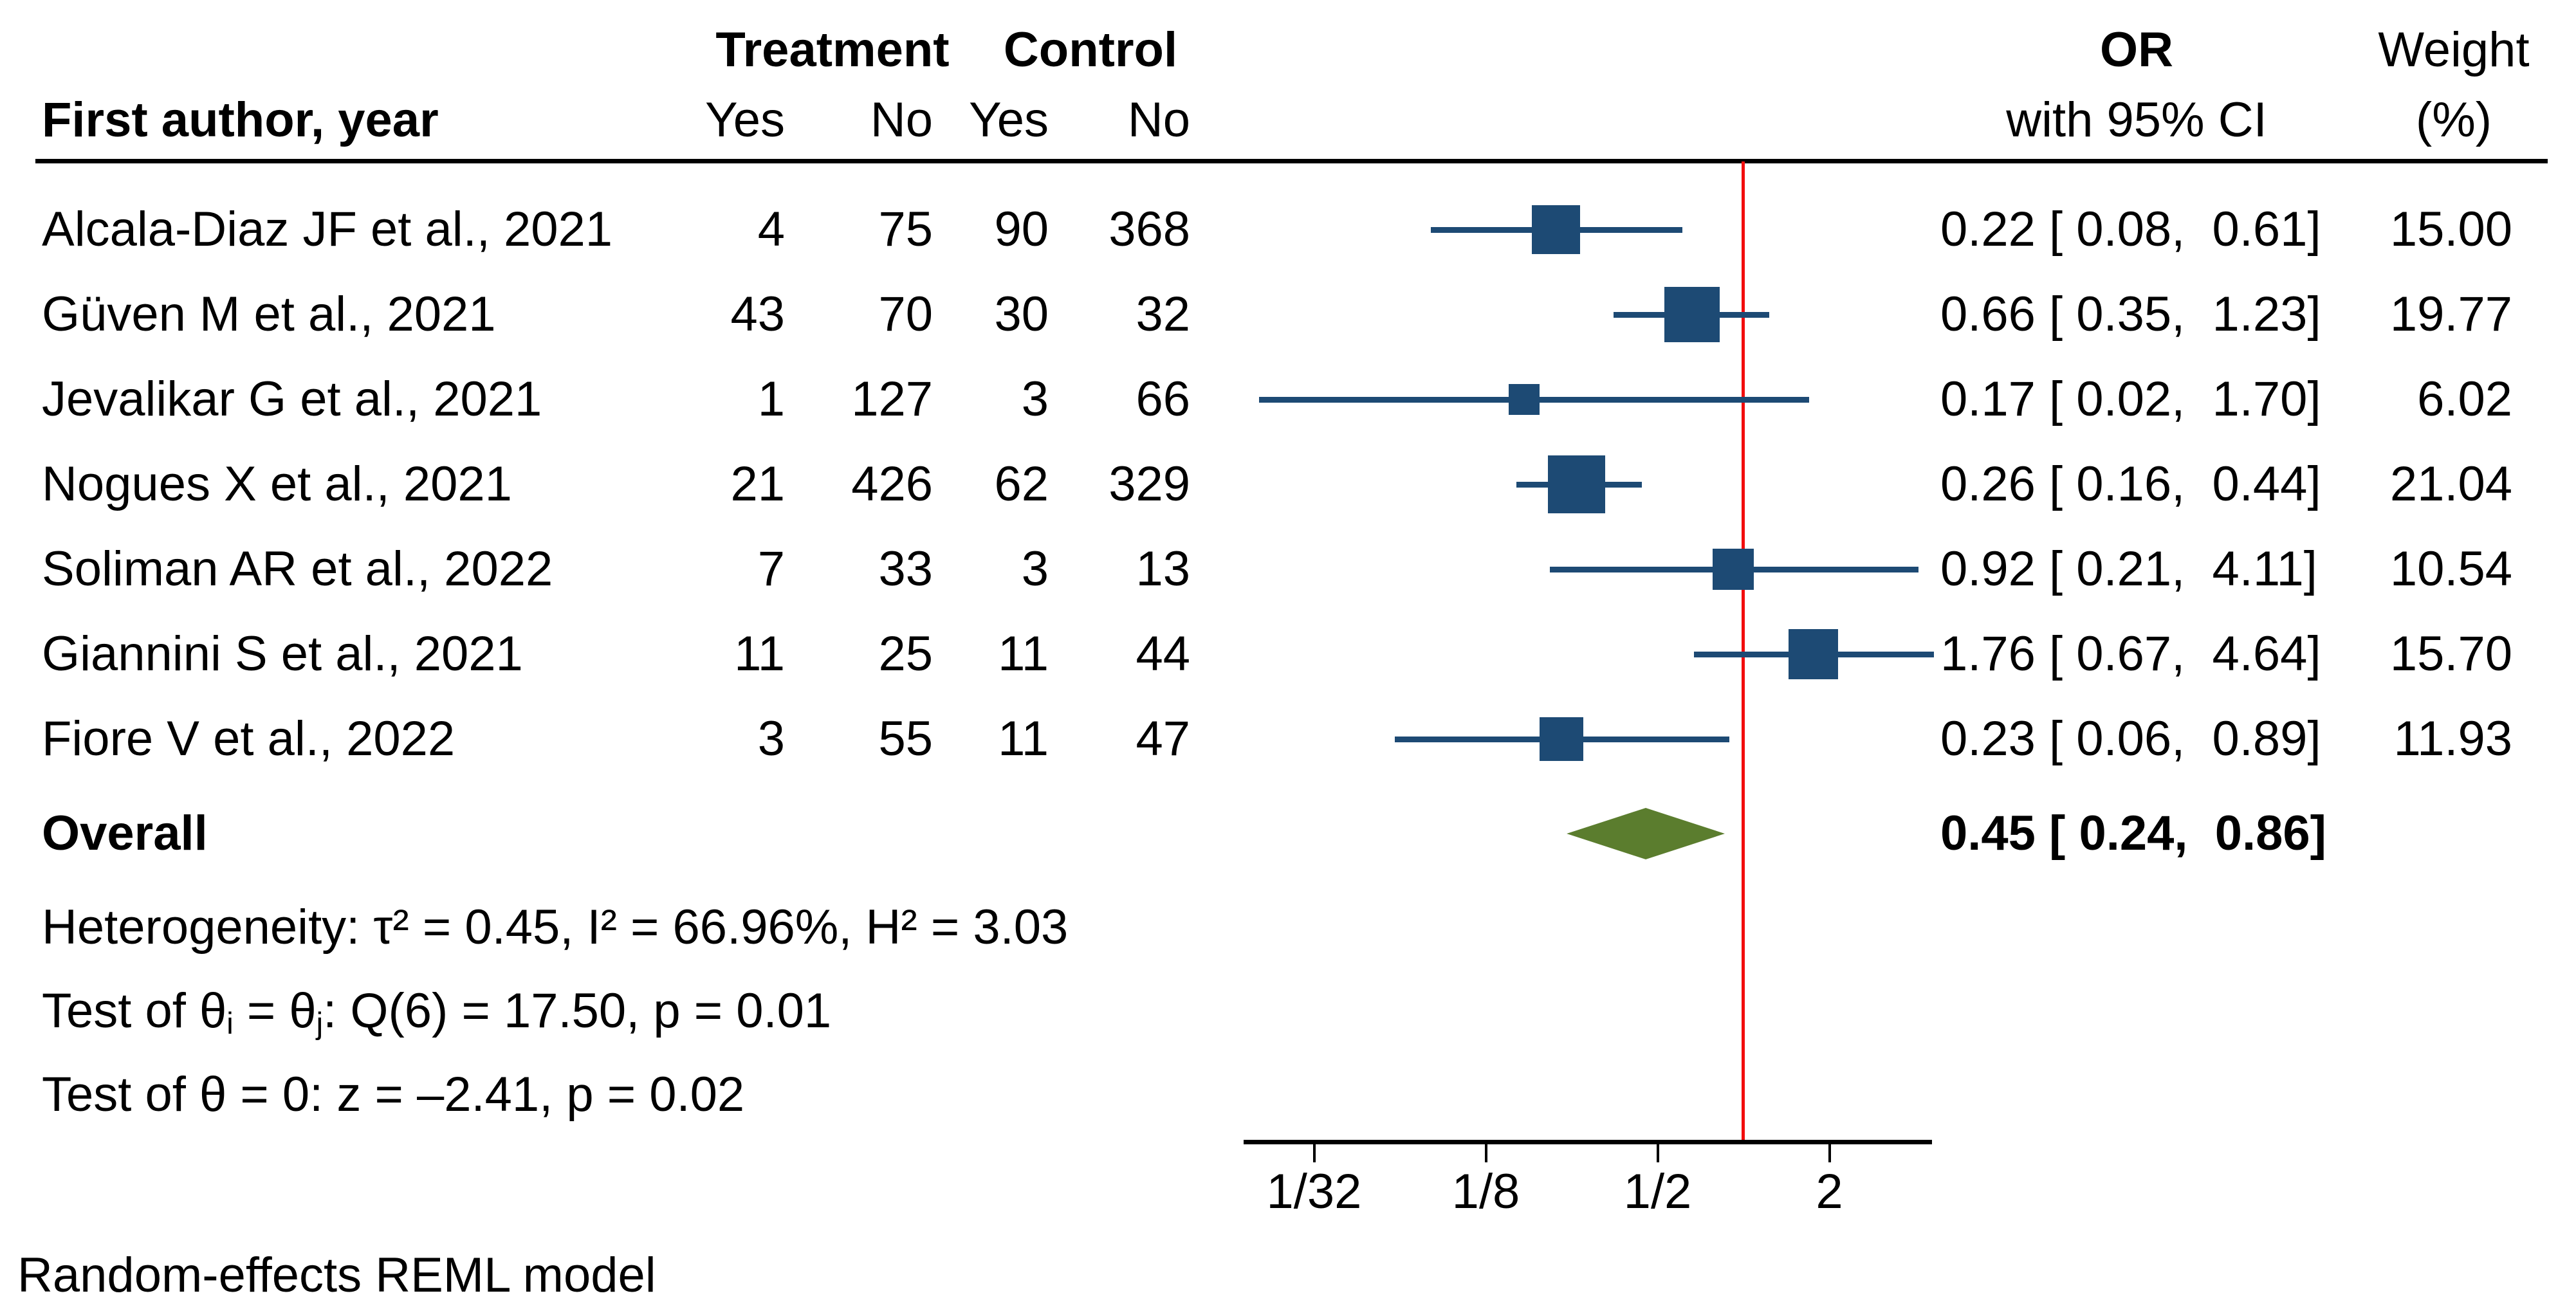  What do you see at coordinates (1163, 569) in the screenshot?
I see `control-no-count: 13` at bounding box center [1163, 569].